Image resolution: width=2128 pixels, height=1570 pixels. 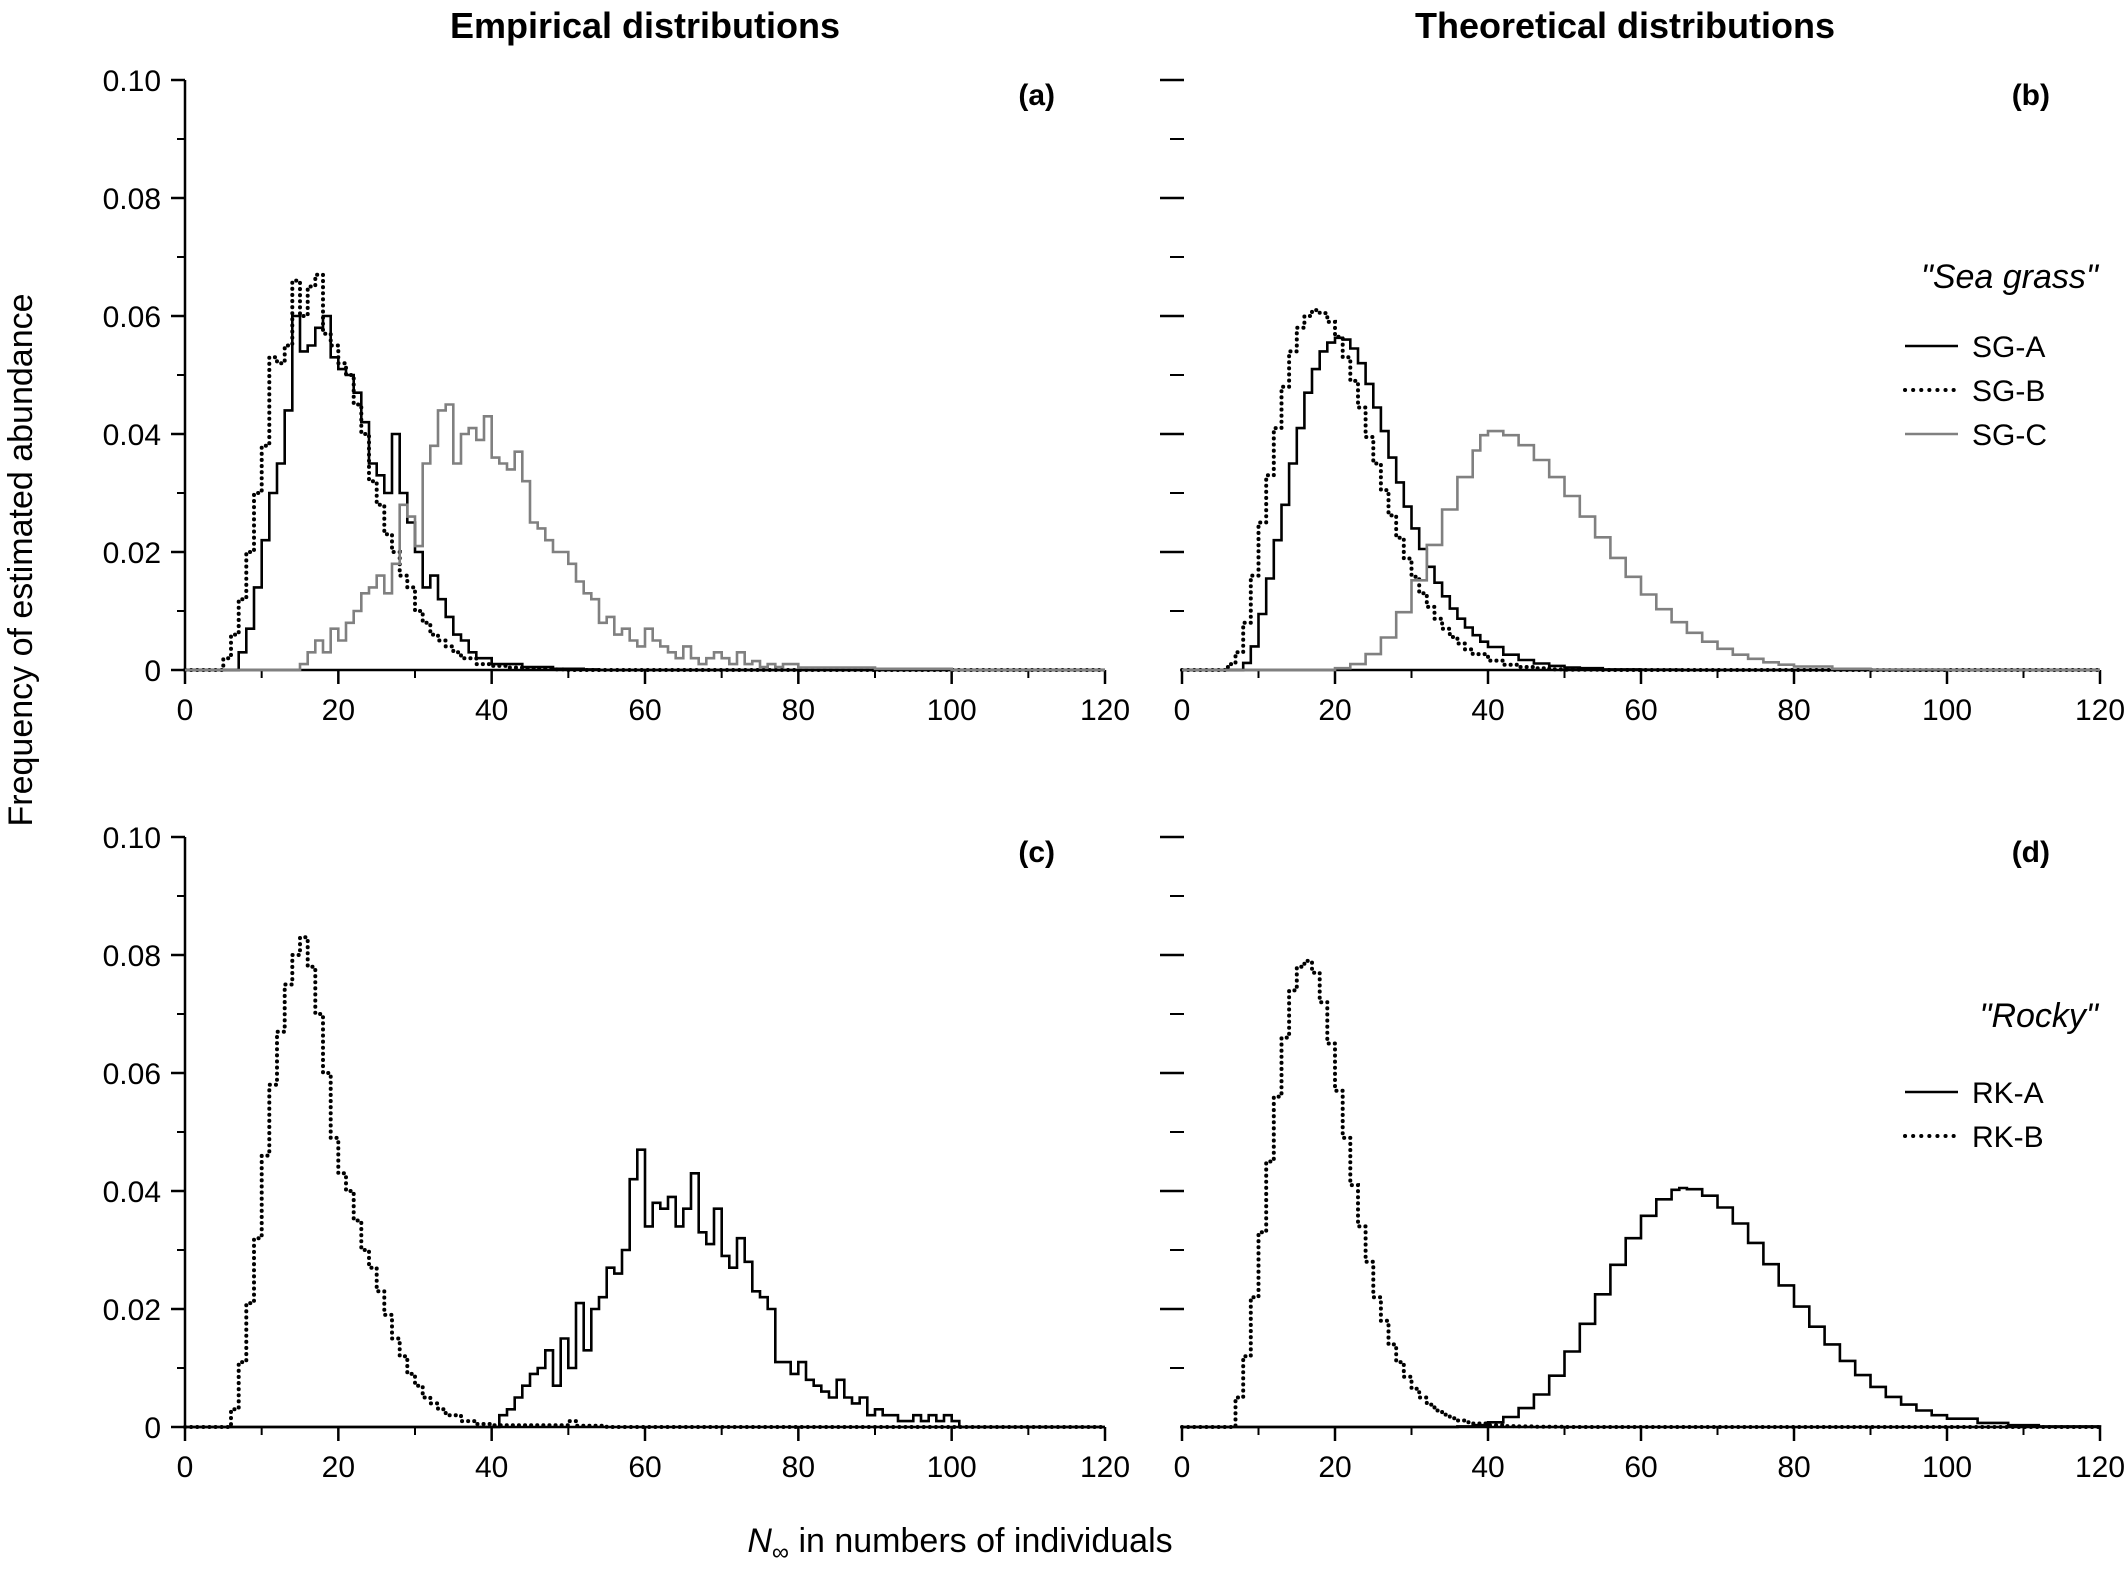 What do you see at coordinates (645, 25) in the screenshot?
I see `column-title-empirical: Empirical distributions` at bounding box center [645, 25].